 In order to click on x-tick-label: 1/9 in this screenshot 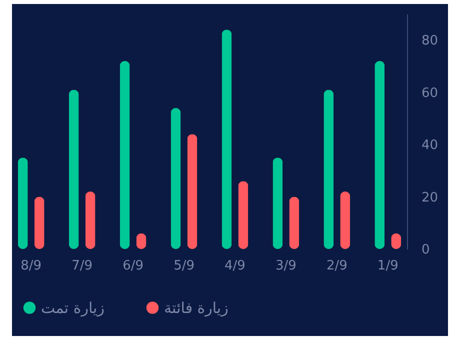, I will do `click(387, 266)`.